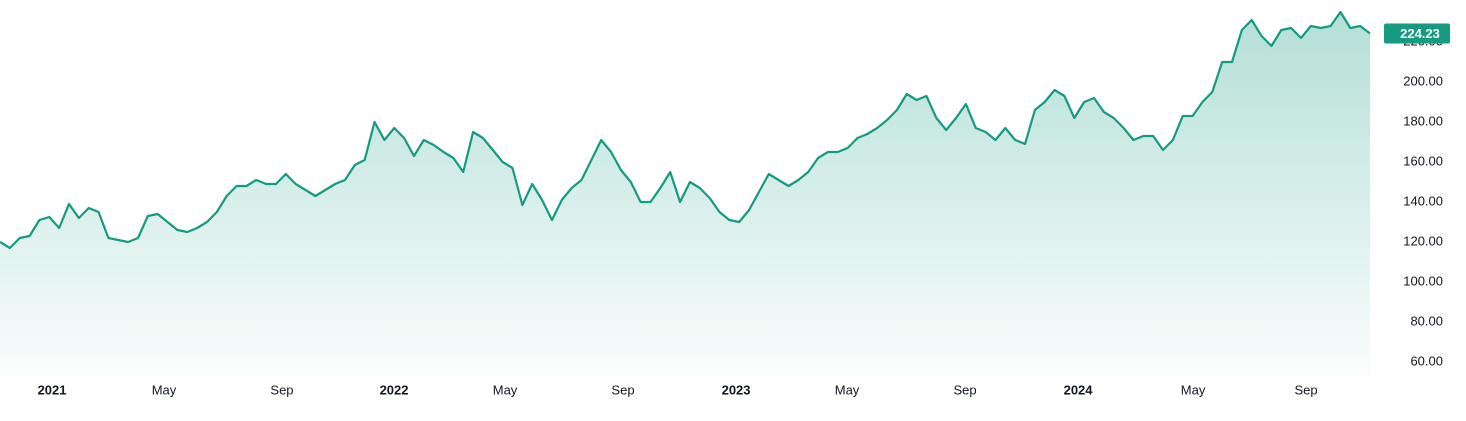 The image size is (1466, 421). Describe the element at coordinates (1423, 280) in the screenshot. I see `y-tick-label: 100.00` at that location.